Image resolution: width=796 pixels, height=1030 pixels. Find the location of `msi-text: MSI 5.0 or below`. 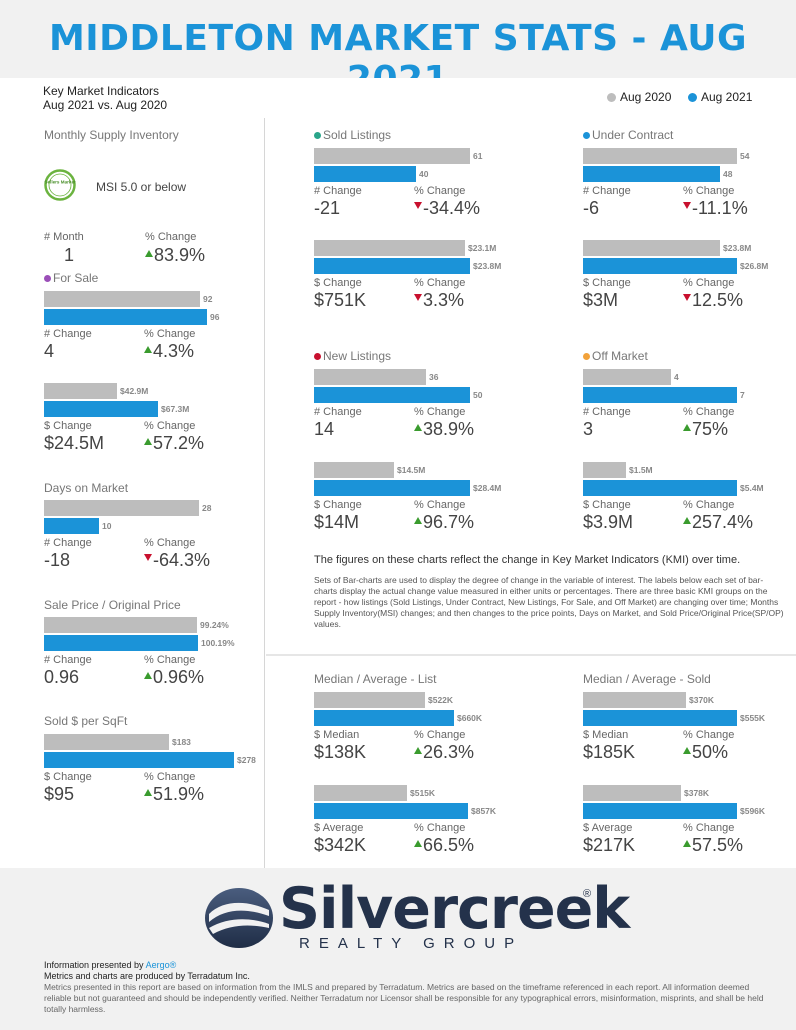

msi-text: MSI 5.0 or below is located at coordinates (141, 187).